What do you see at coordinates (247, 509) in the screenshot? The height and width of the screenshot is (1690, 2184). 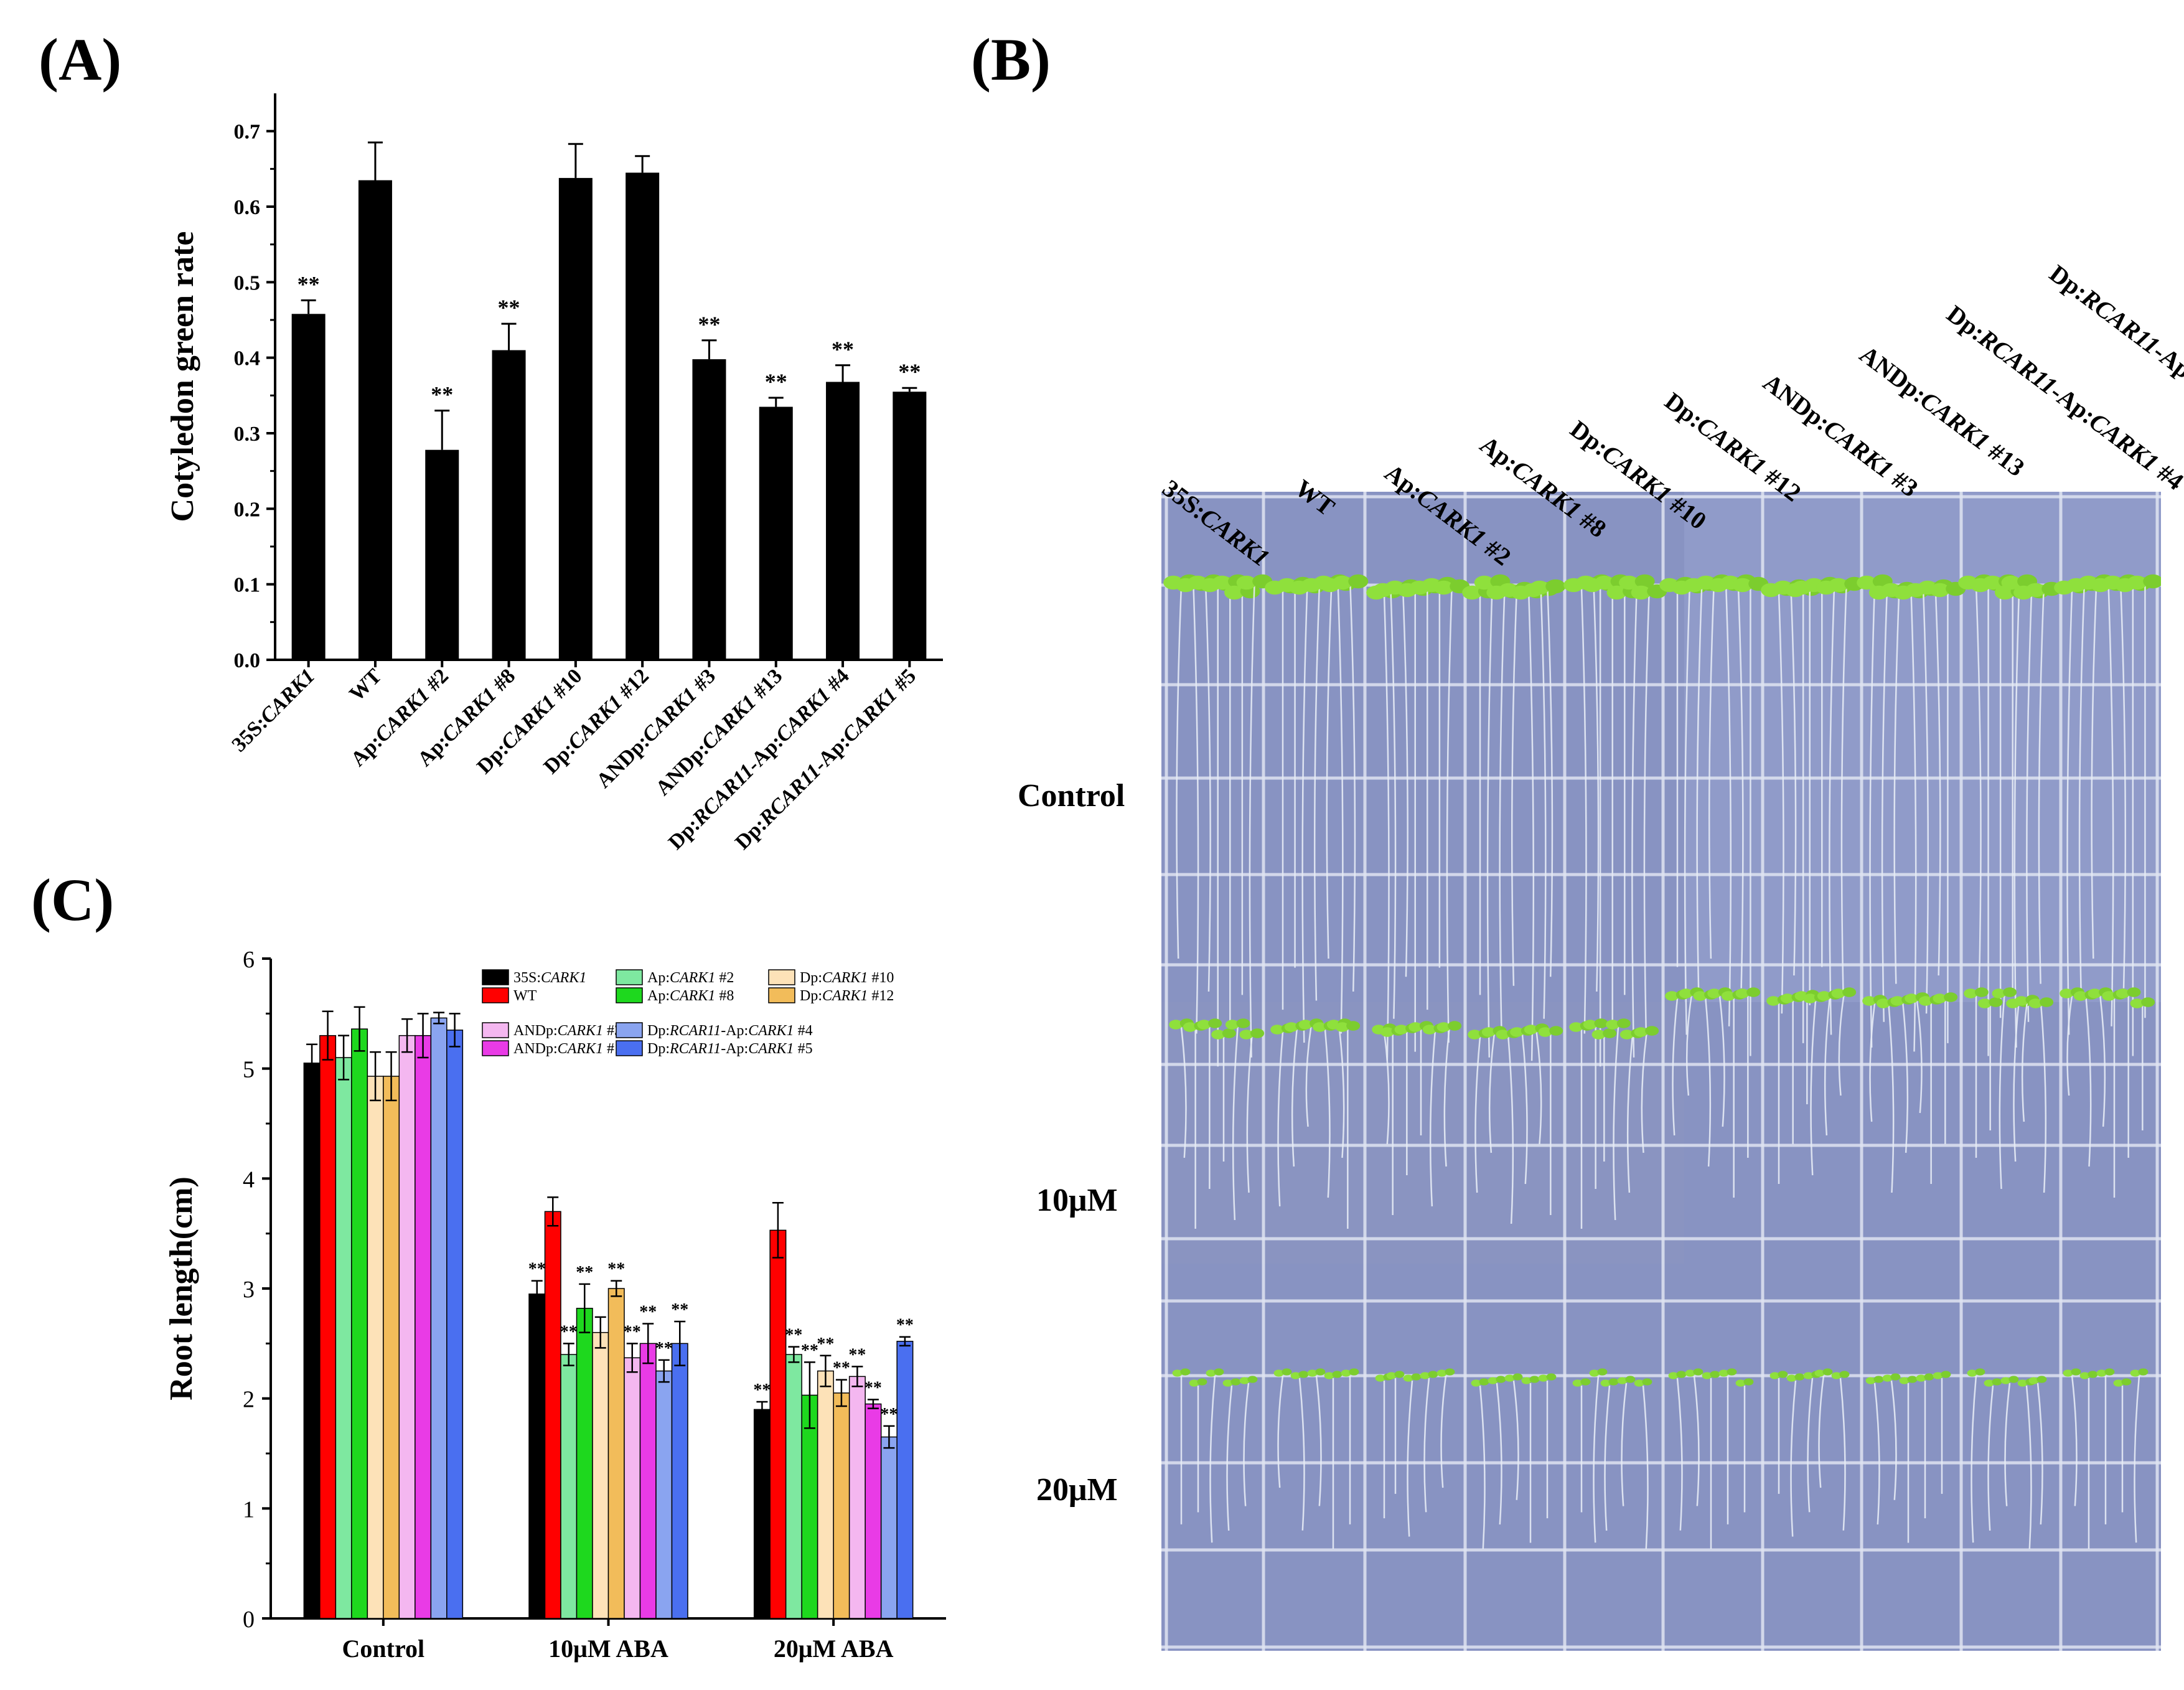 I see `y-tick-label: 0.2` at bounding box center [247, 509].